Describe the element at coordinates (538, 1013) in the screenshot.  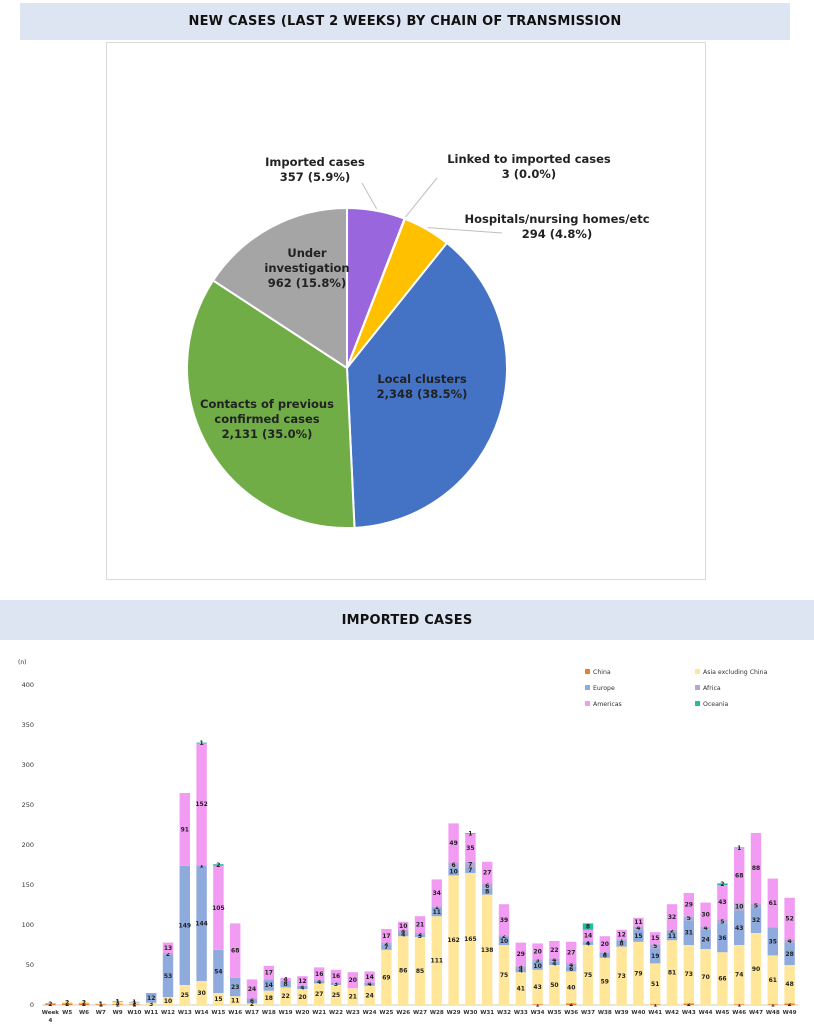
I see `x-tick-label: W34` at that location.